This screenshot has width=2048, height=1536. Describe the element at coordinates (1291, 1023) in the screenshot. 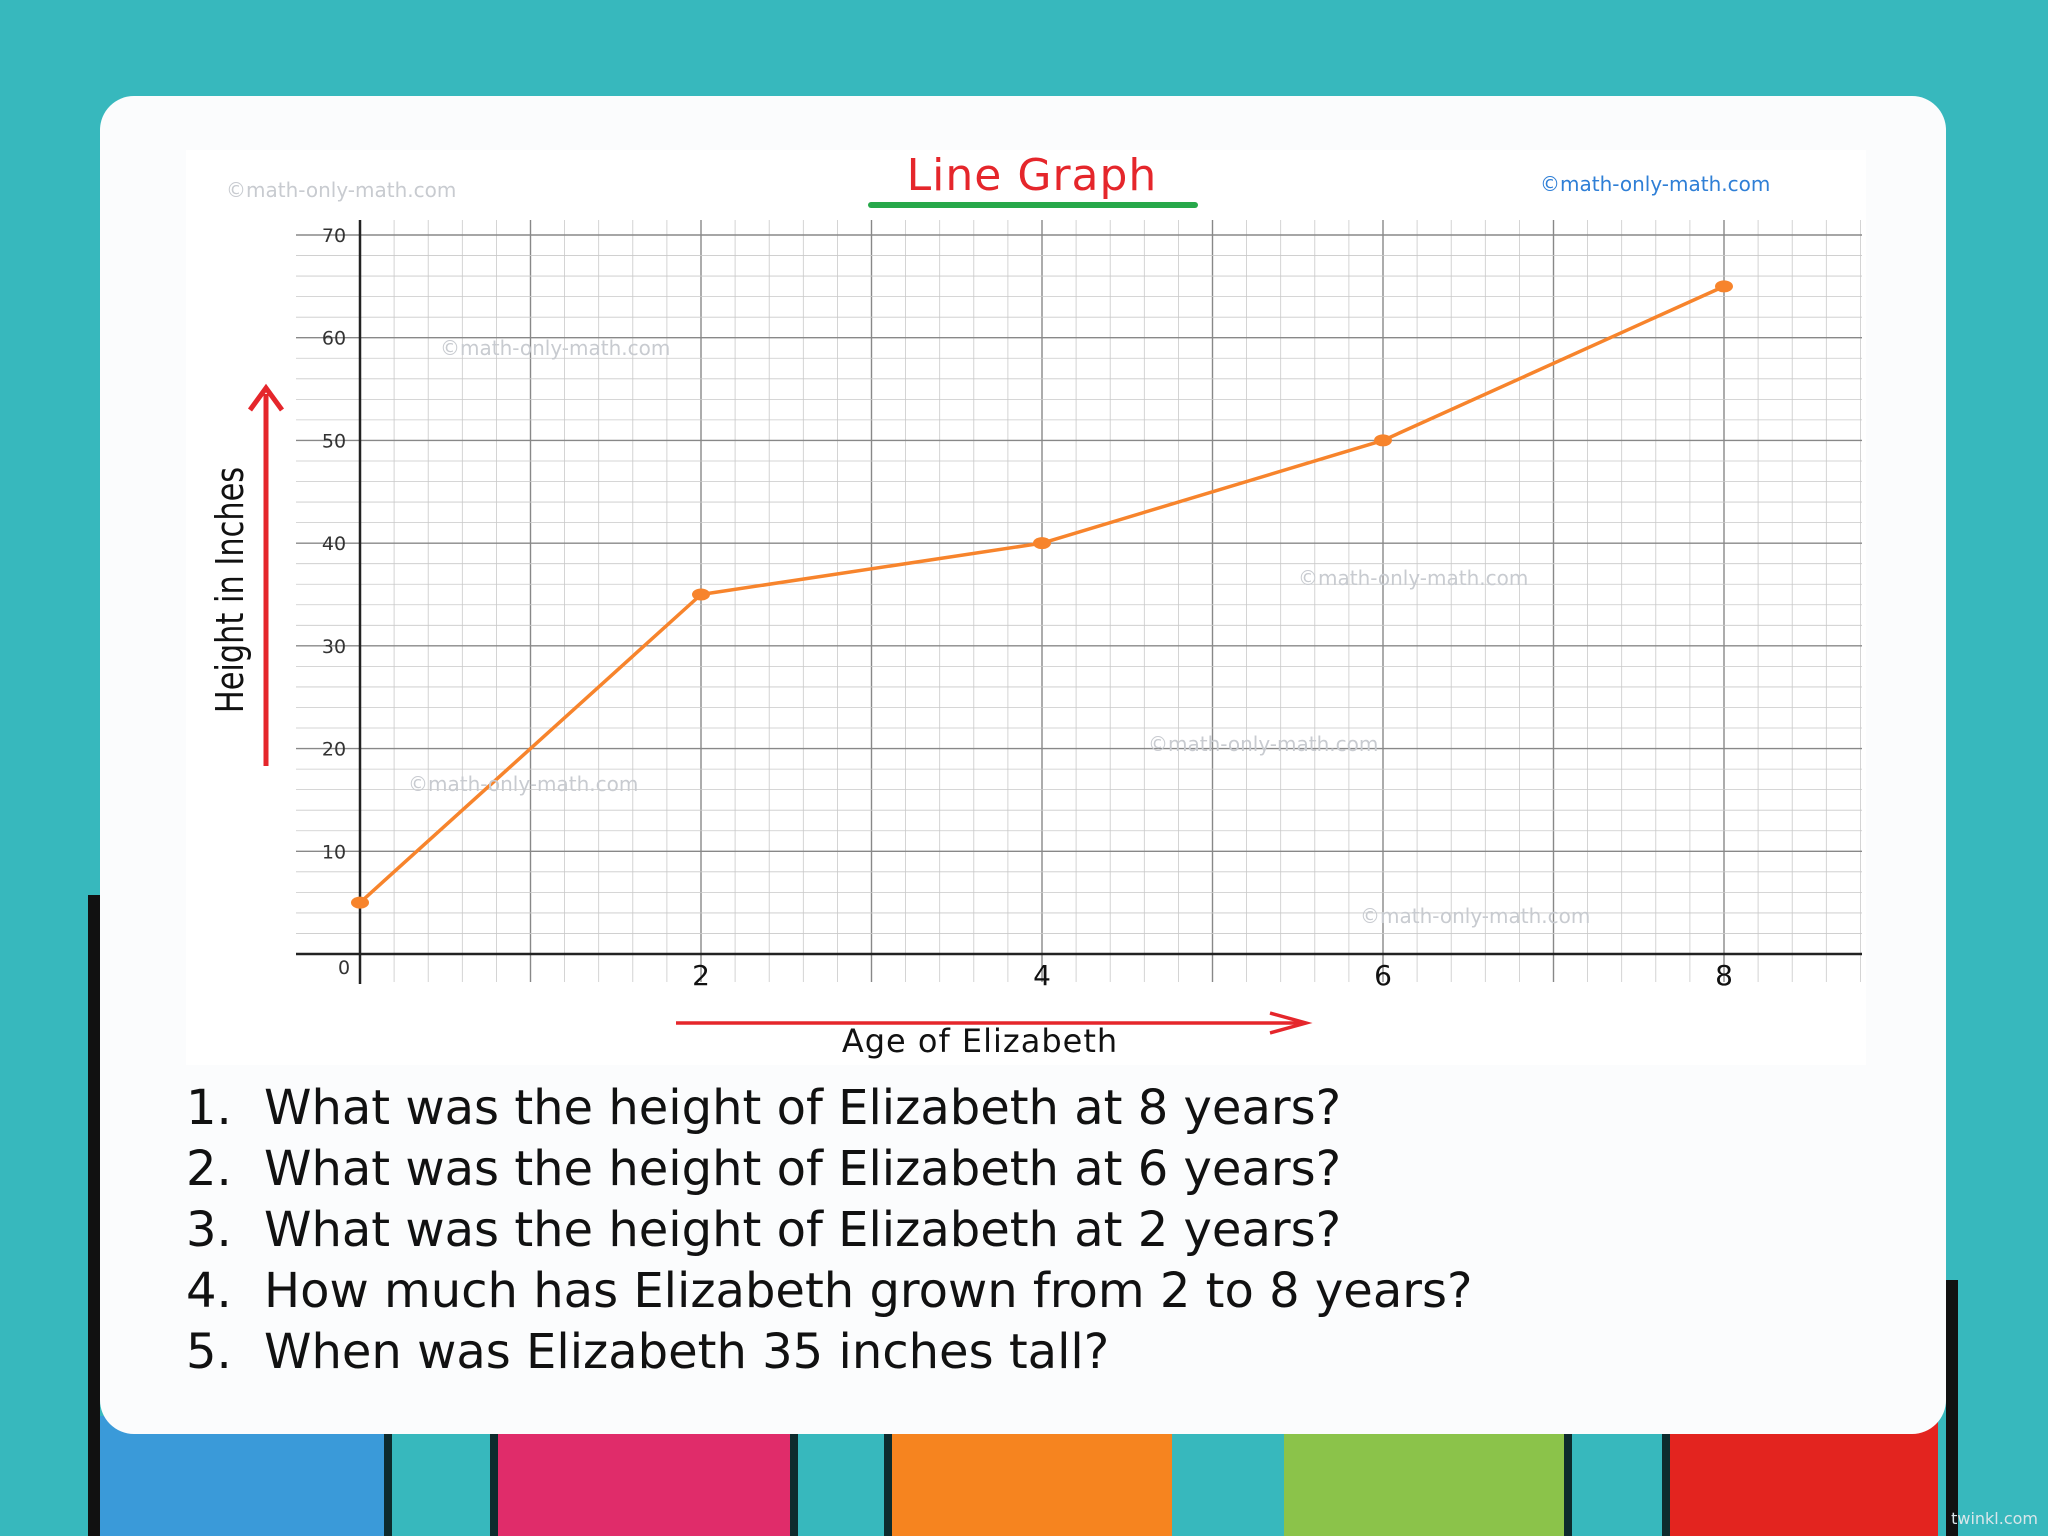

I see `x-axis-arrow-head` at that location.